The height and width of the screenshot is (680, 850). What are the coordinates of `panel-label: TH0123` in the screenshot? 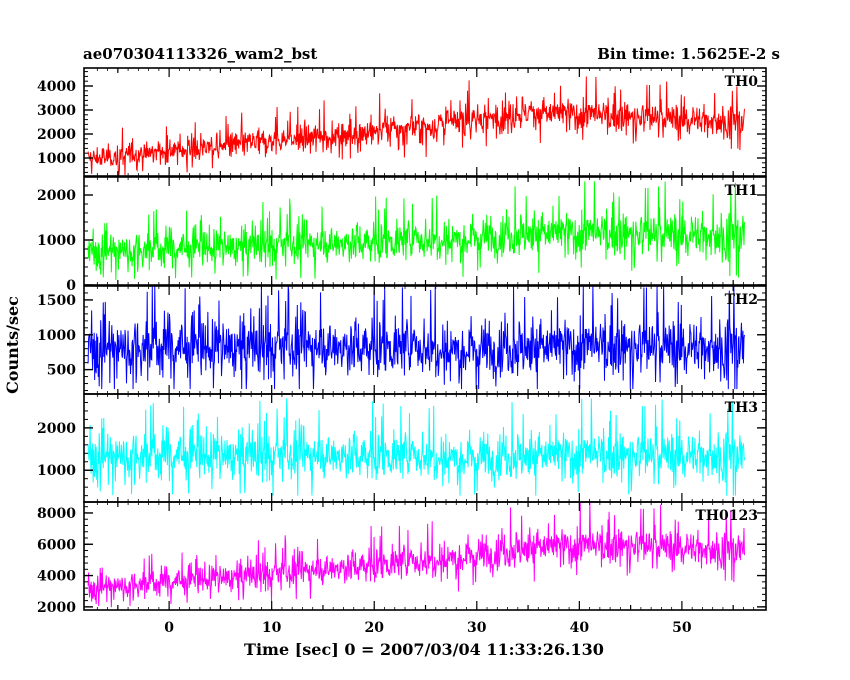 It's located at (726, 516).